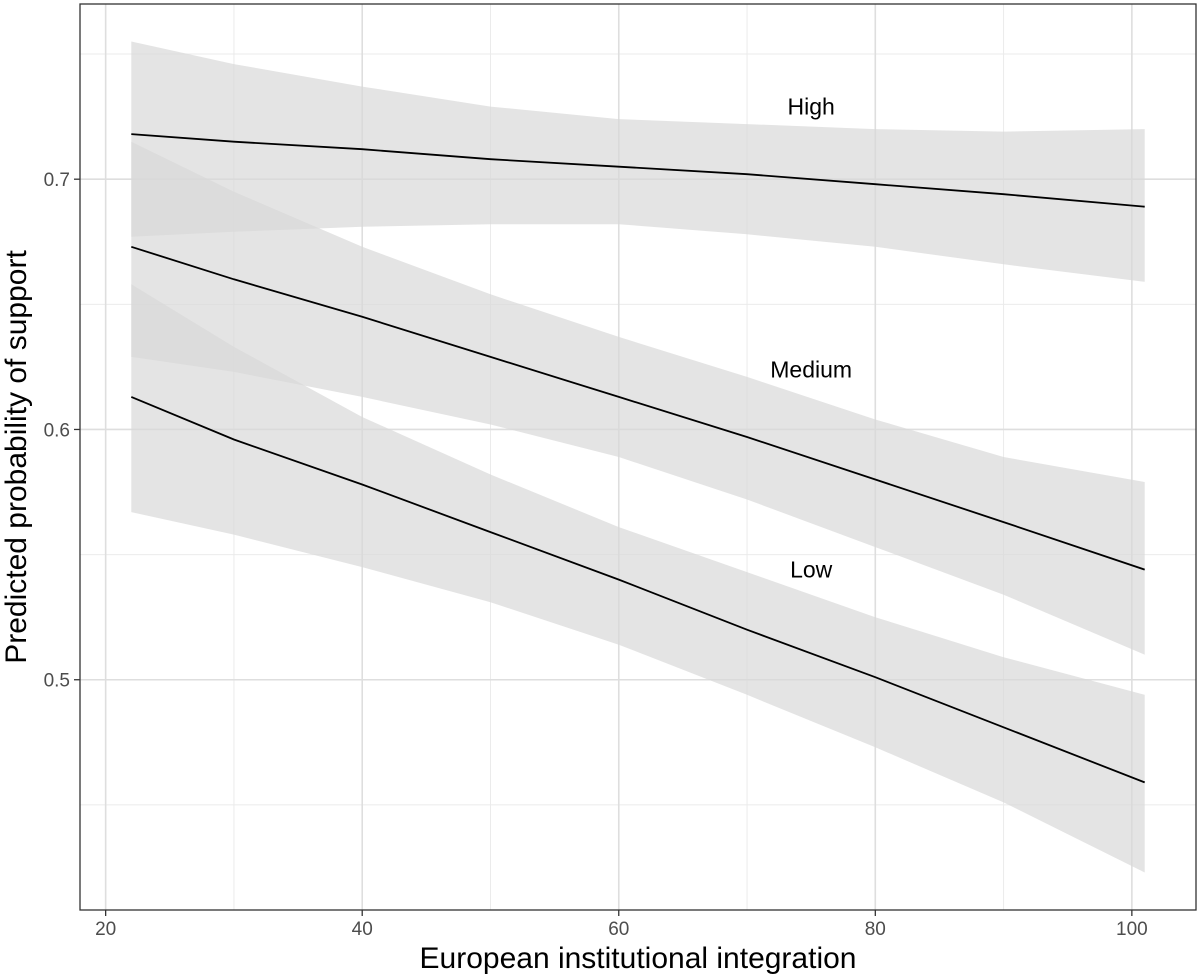 The width and height of the screenshot is (1200, 978). I want to click on y-axis-title: Predicted probability of support, so click(16, 457).